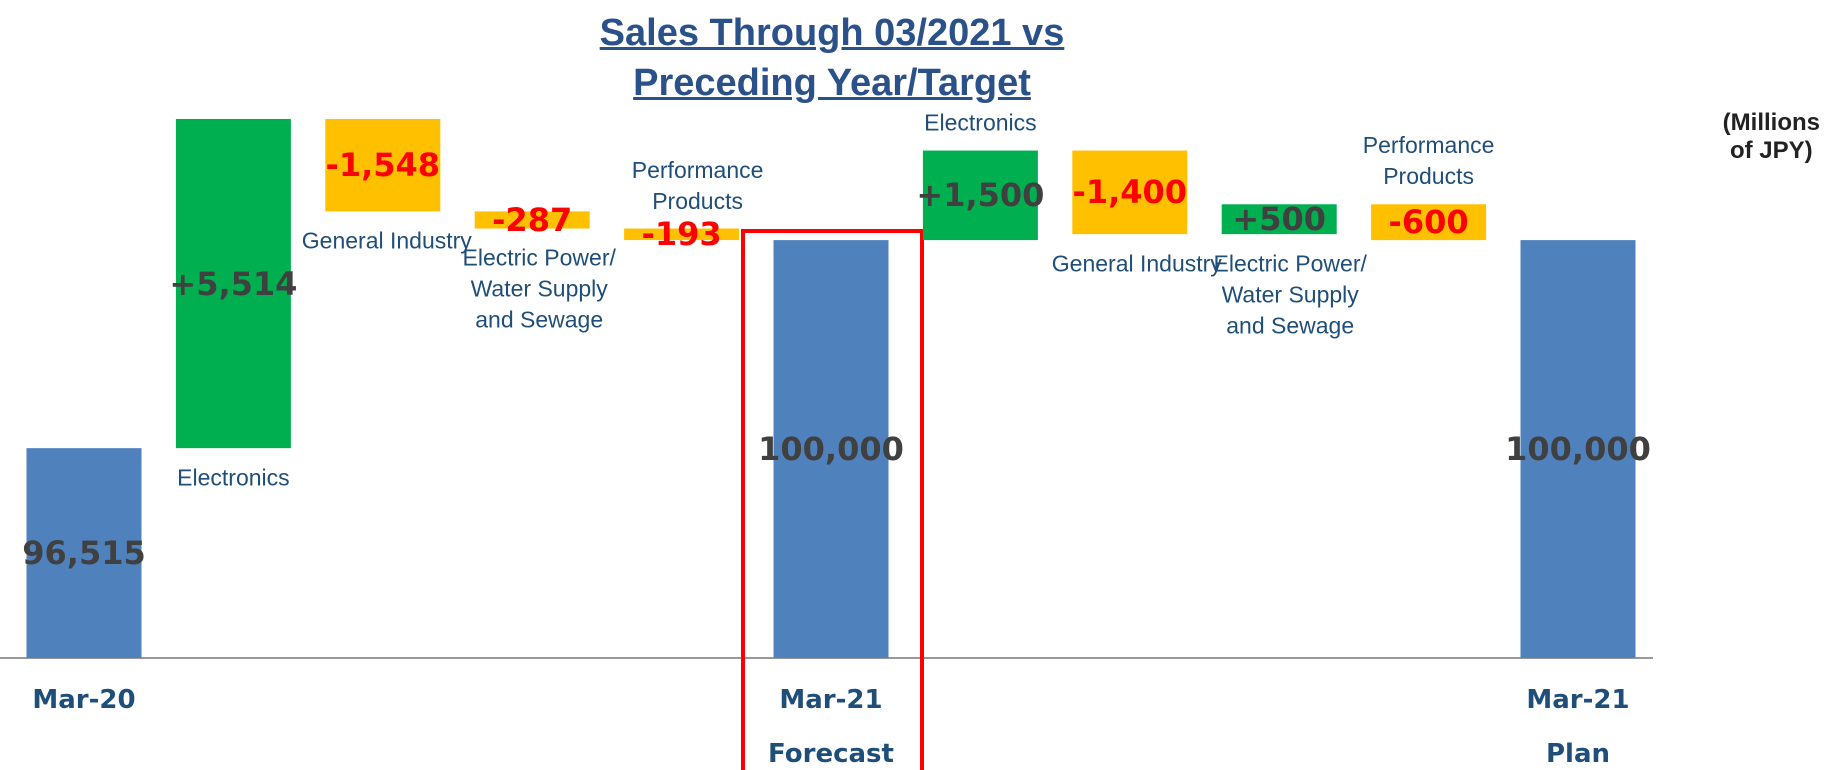  I want to click on value-label: 96,515, so click(84, 553).